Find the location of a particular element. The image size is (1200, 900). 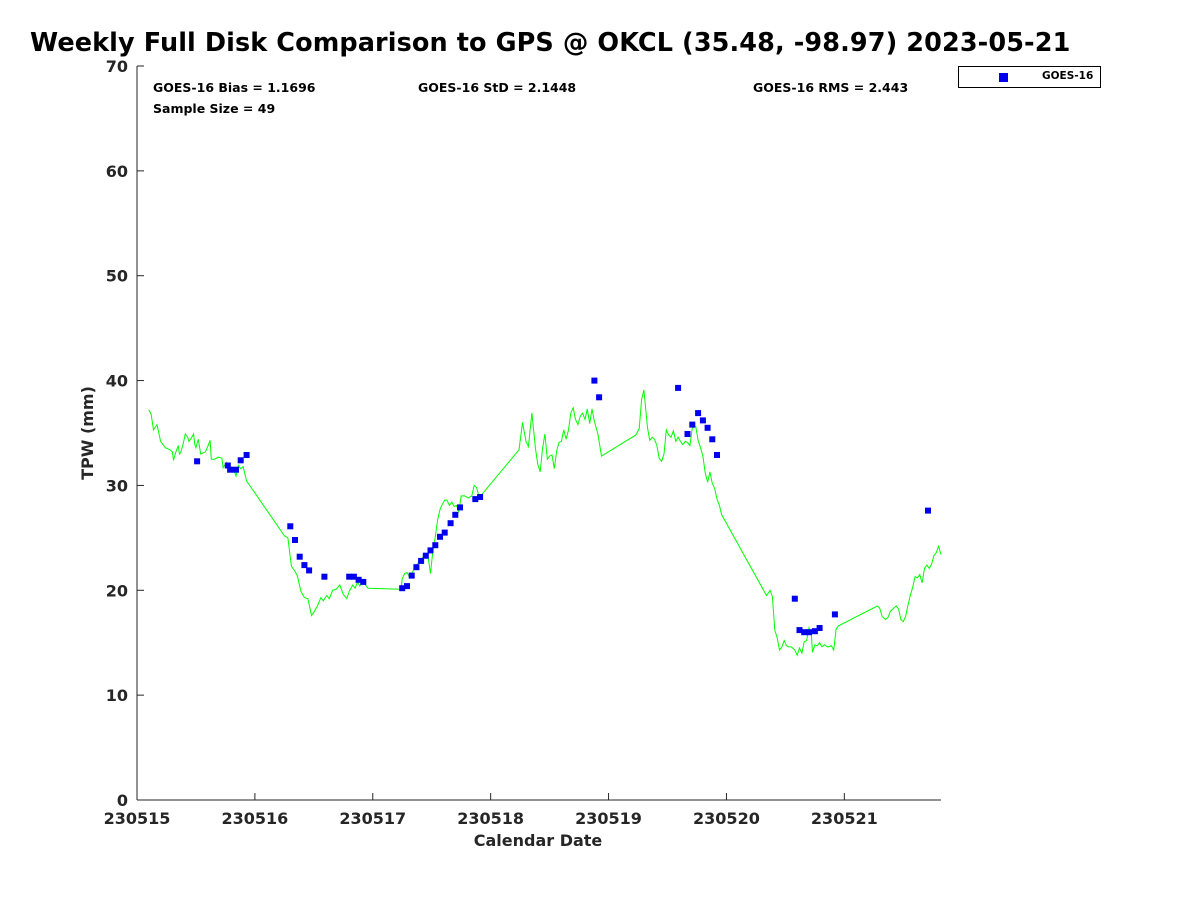

x-tick-label: 230521 is located at coordinates (844, 818).